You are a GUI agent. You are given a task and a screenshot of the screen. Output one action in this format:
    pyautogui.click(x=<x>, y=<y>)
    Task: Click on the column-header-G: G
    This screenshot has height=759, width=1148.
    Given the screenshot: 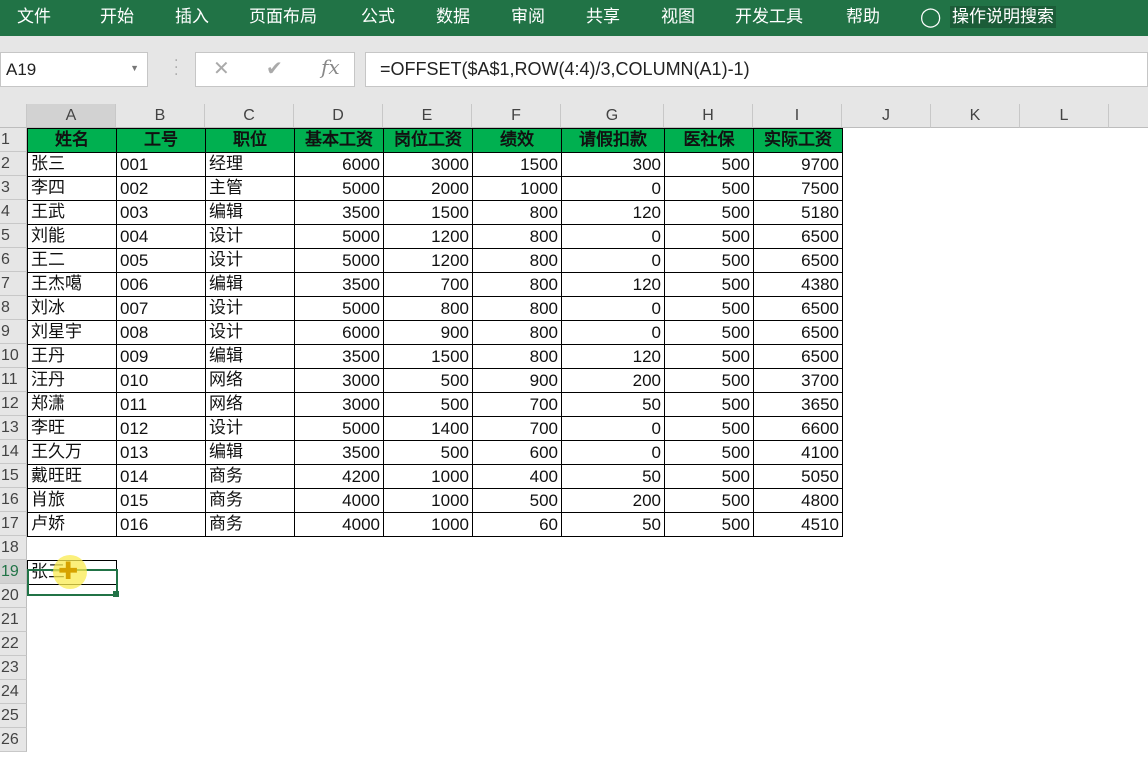 What is the action you would take?
    pyautogui.click(x=612, y=116)
    